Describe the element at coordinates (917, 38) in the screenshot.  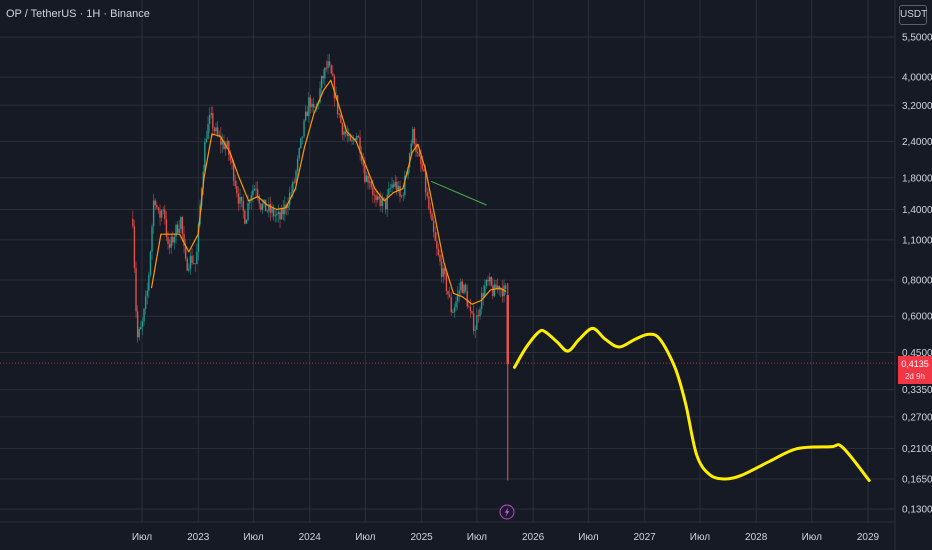
I see `price-tick-label: 5,5000` at that location.